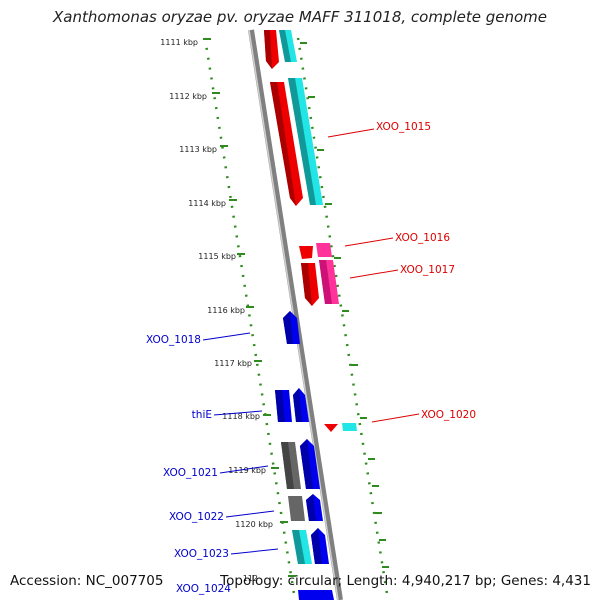 The height and width of the screenshot is (600, 600). I want to click on gene-label-xoo-1017: XOO_1017, so click(427, 270).